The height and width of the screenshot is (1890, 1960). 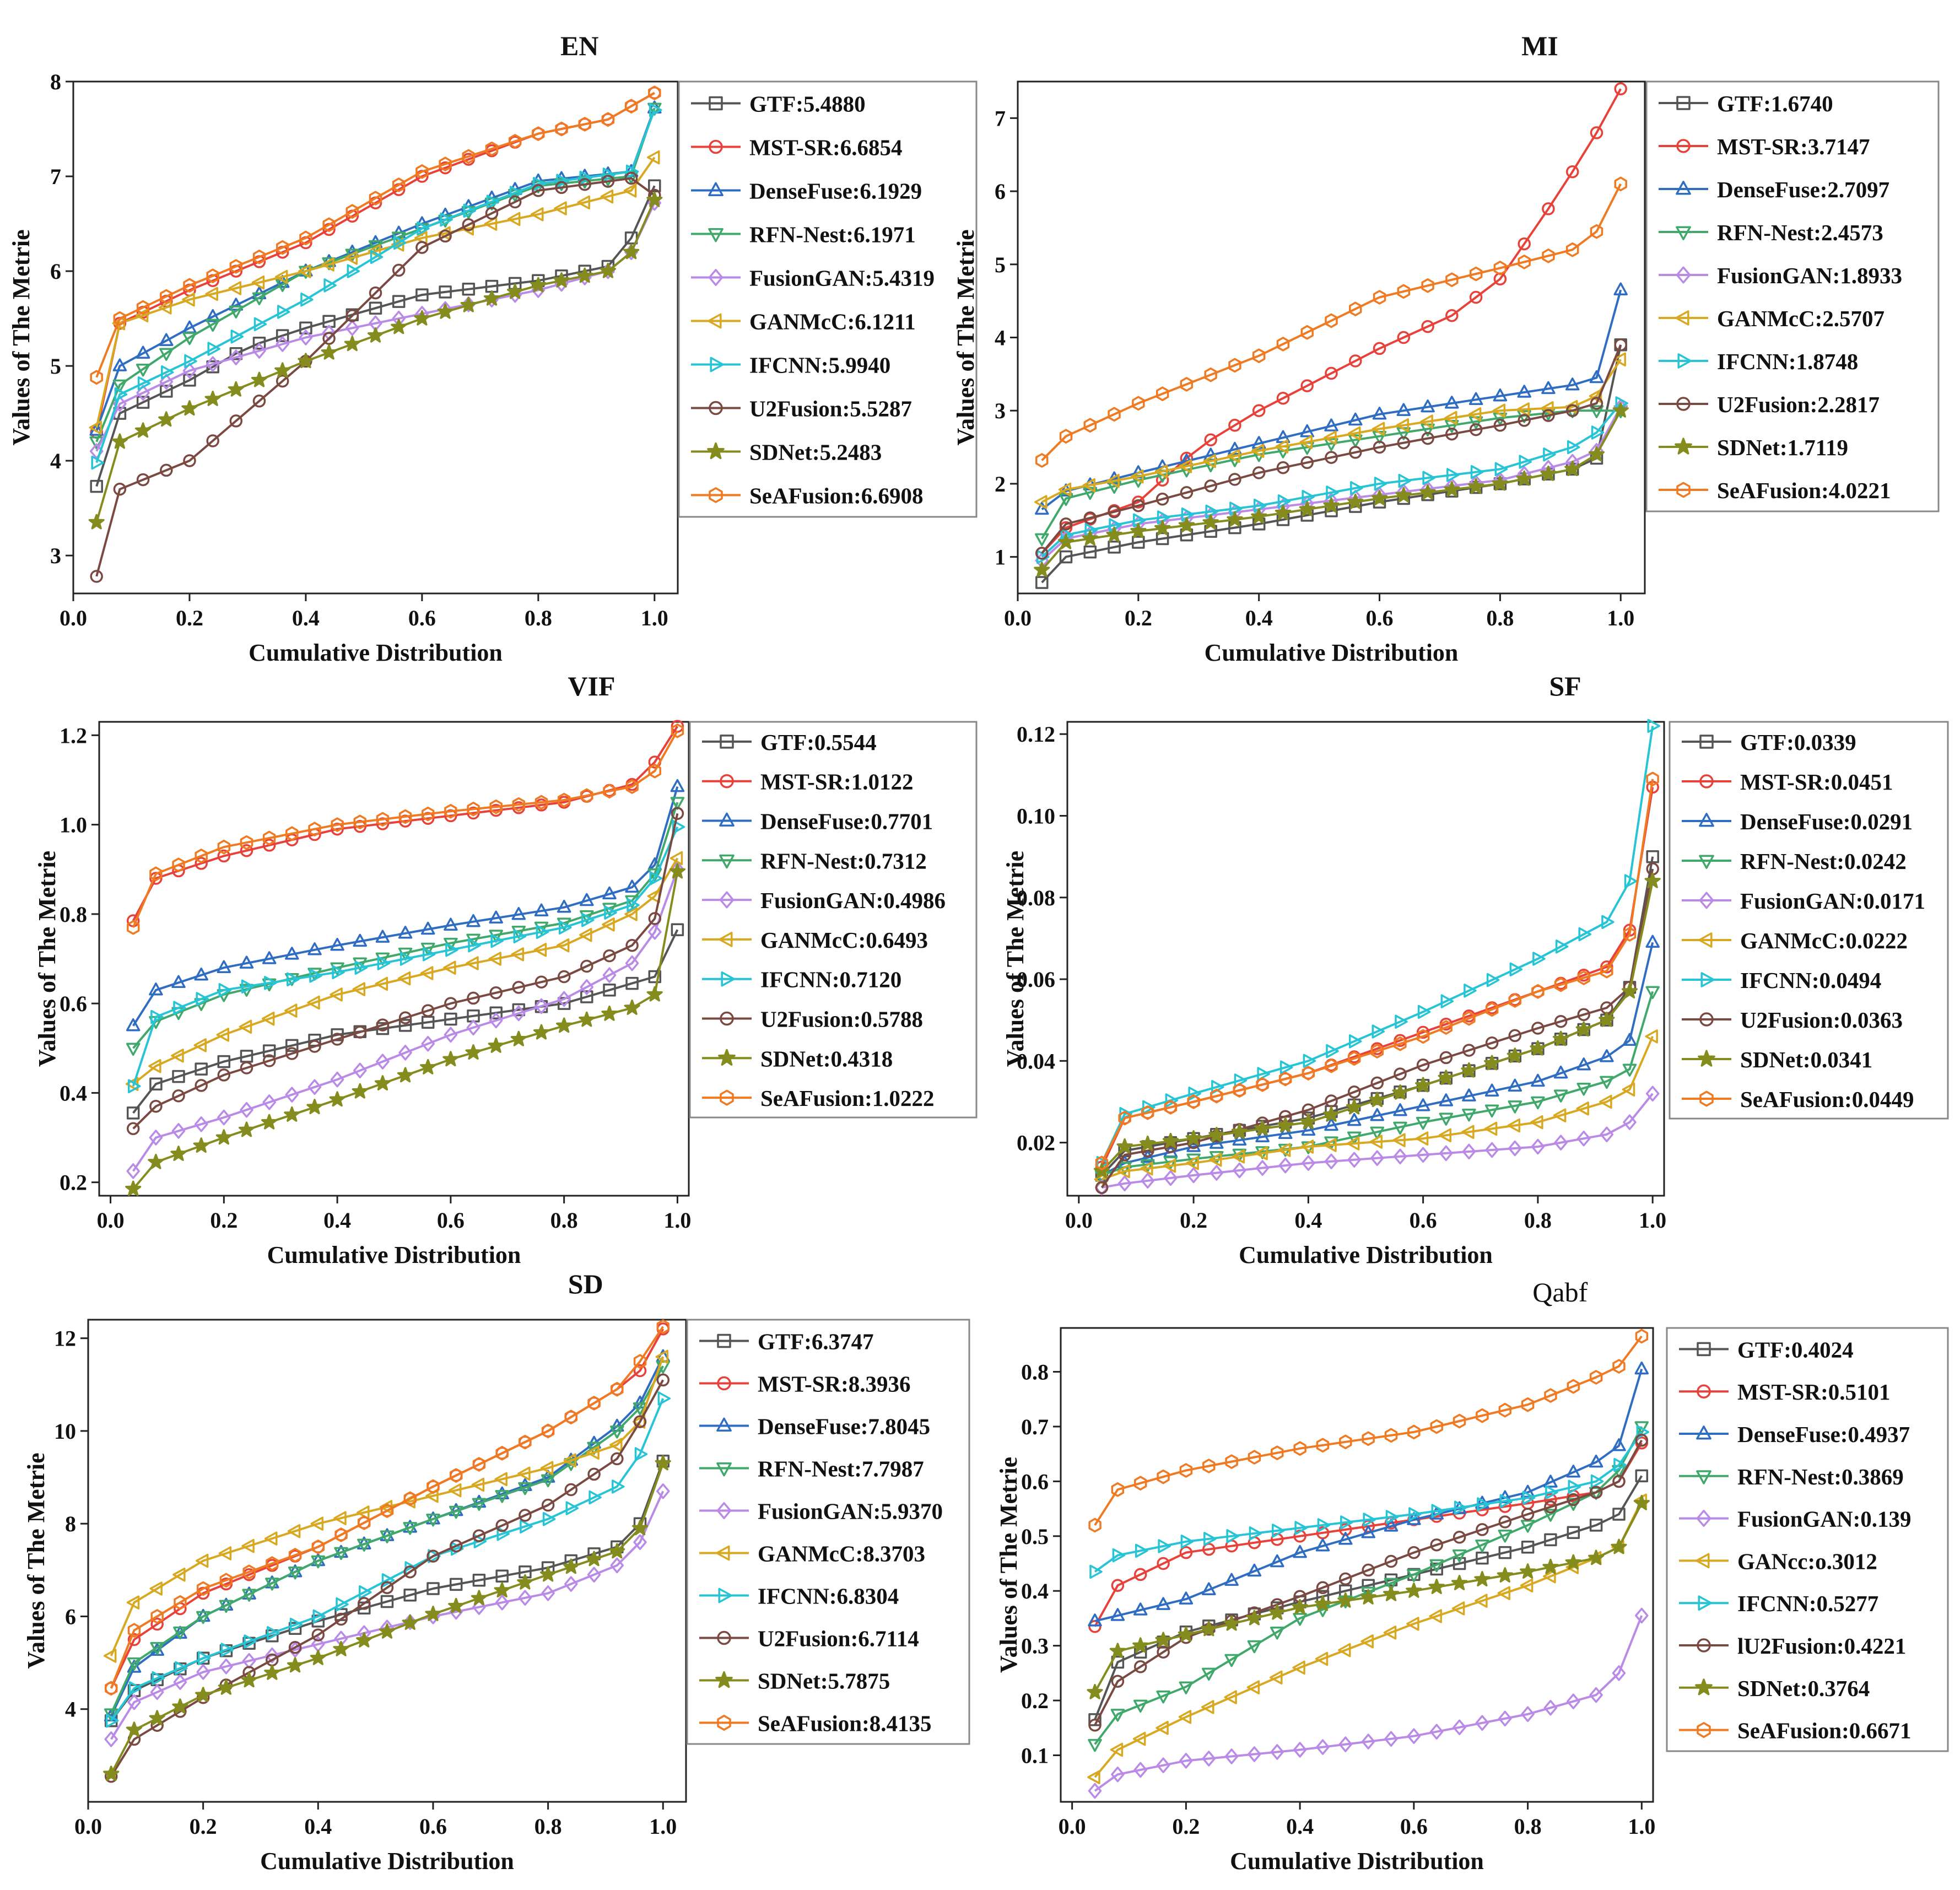 I want to click on series-ganmcc, so click(x=386, y=1506).